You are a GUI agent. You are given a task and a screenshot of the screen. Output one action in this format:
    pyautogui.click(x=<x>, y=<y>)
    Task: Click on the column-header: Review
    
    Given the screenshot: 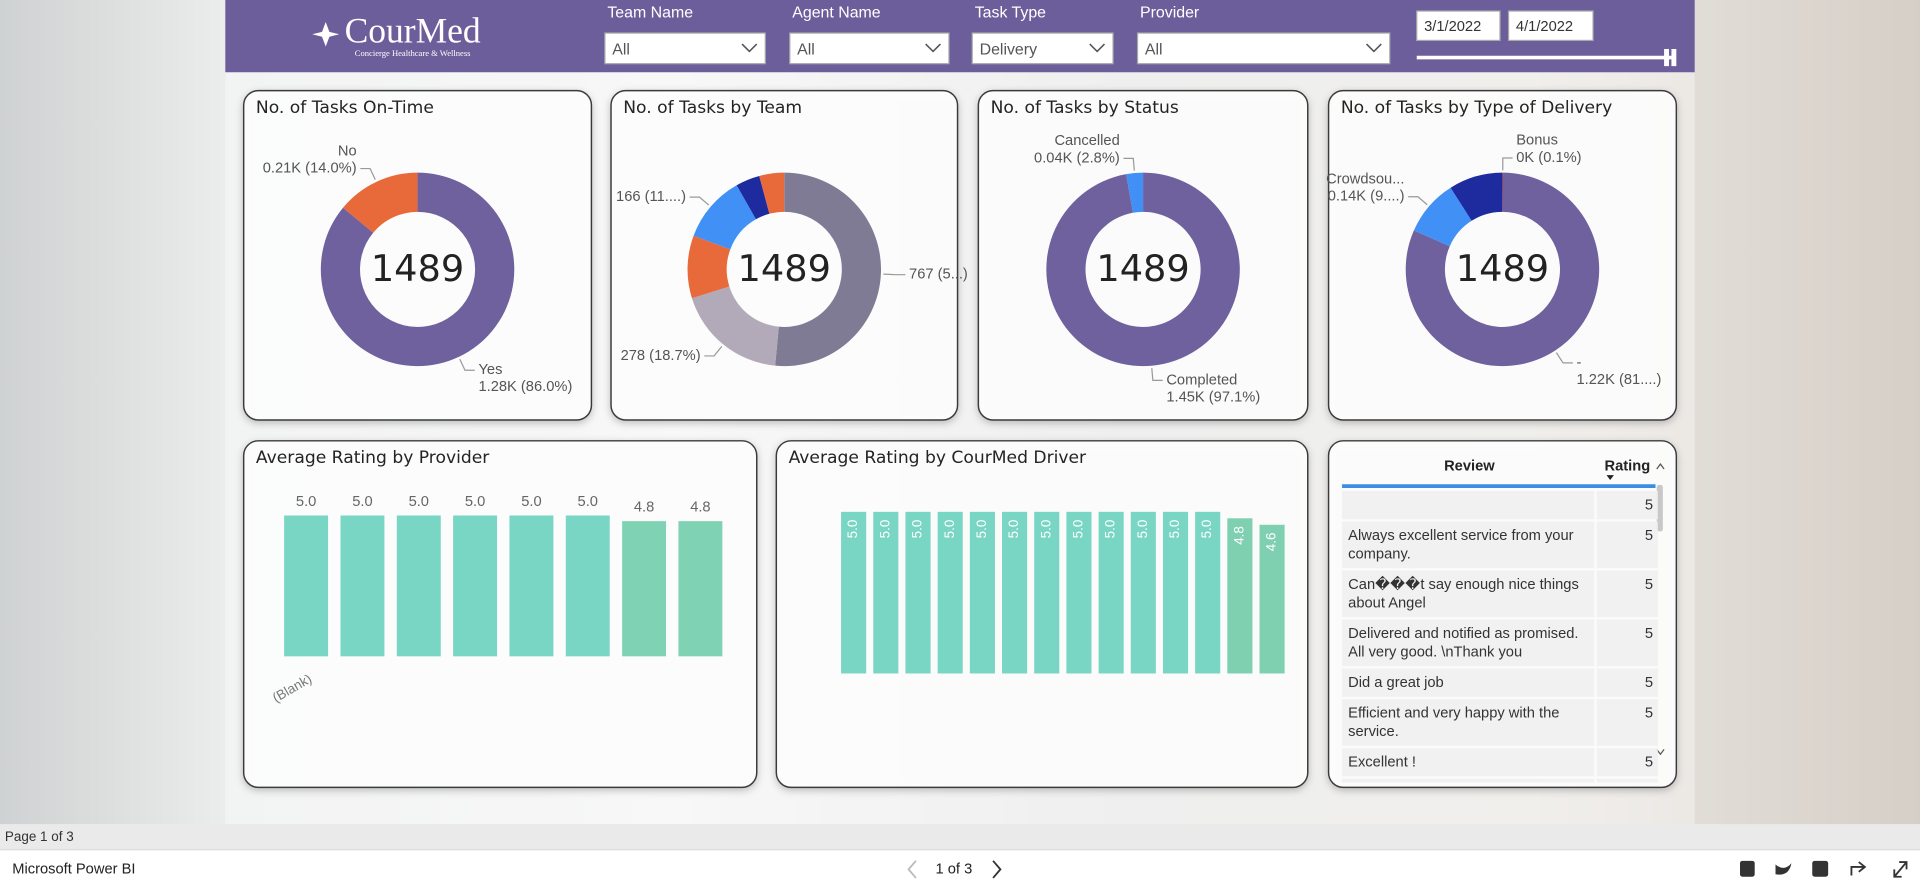 What is the action you would take?
    pyautogui.click(x=1469, y=466)
    